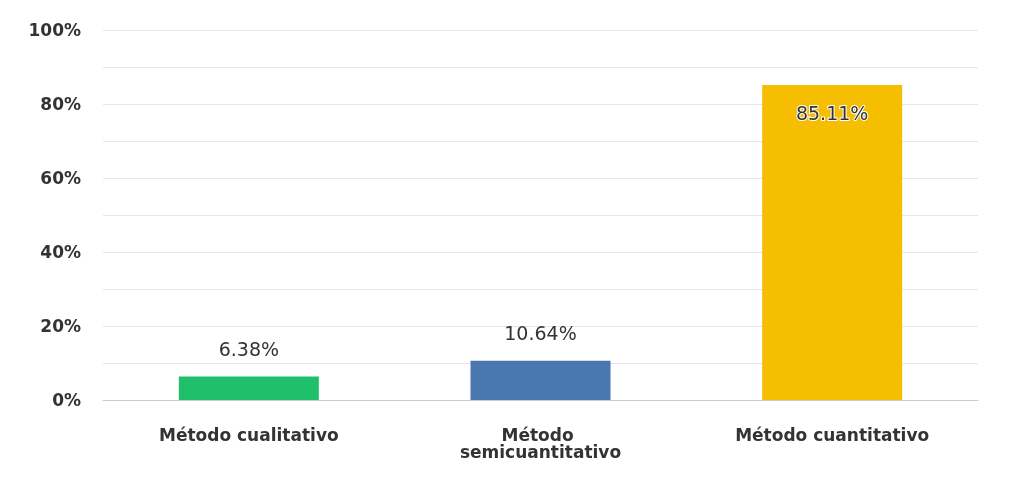  What do you see at coordinates (60, 178) in the screenshot?
I see `y-tick-label: 60%` at bounding box center [60, 178].